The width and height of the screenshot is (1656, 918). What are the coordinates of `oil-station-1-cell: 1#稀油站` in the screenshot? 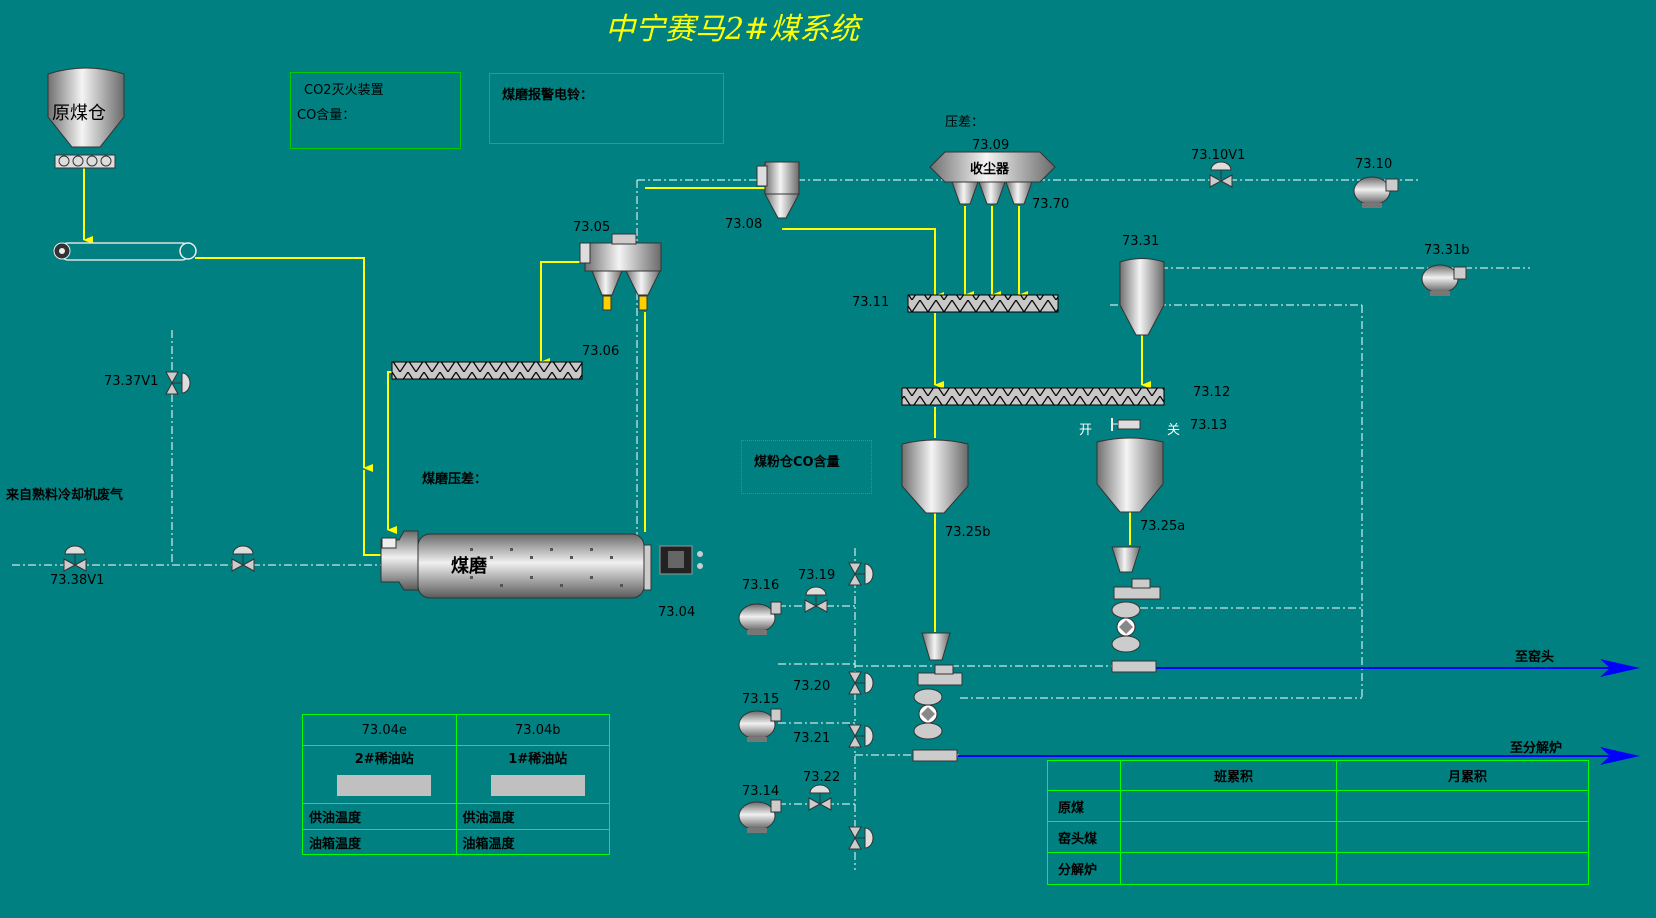 It's located at (532, 774).